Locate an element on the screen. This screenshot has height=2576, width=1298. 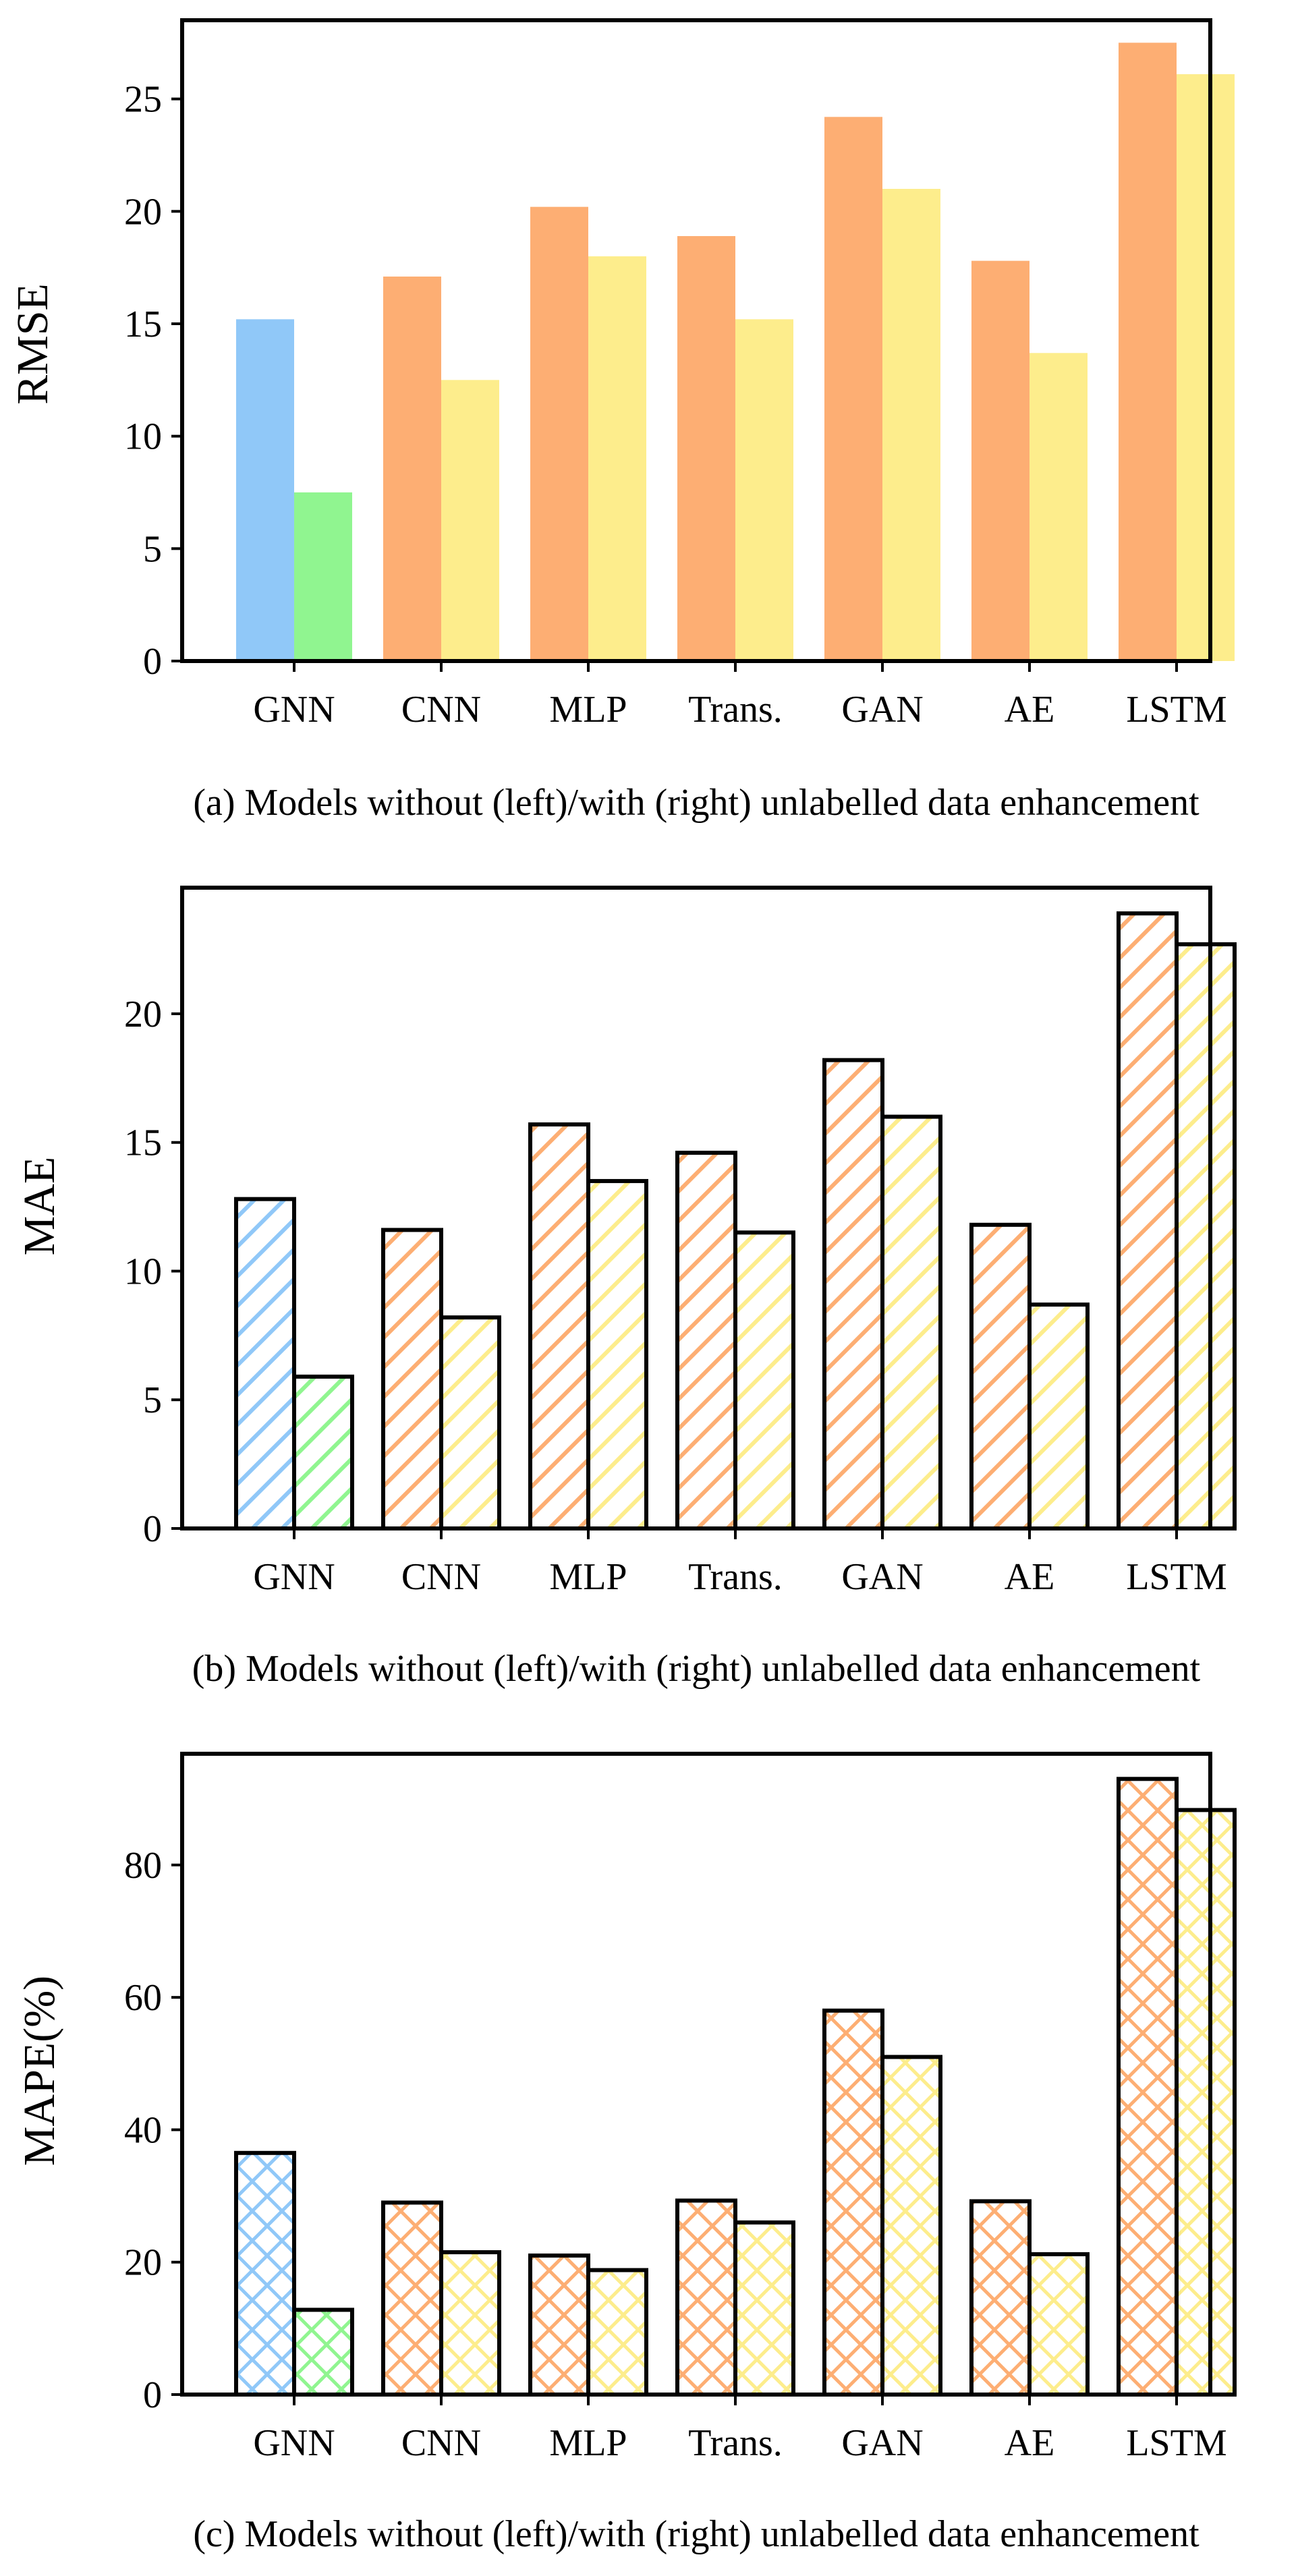
rmse-x-tick-label-gnn: GNN is located at coordinates (294, 710).